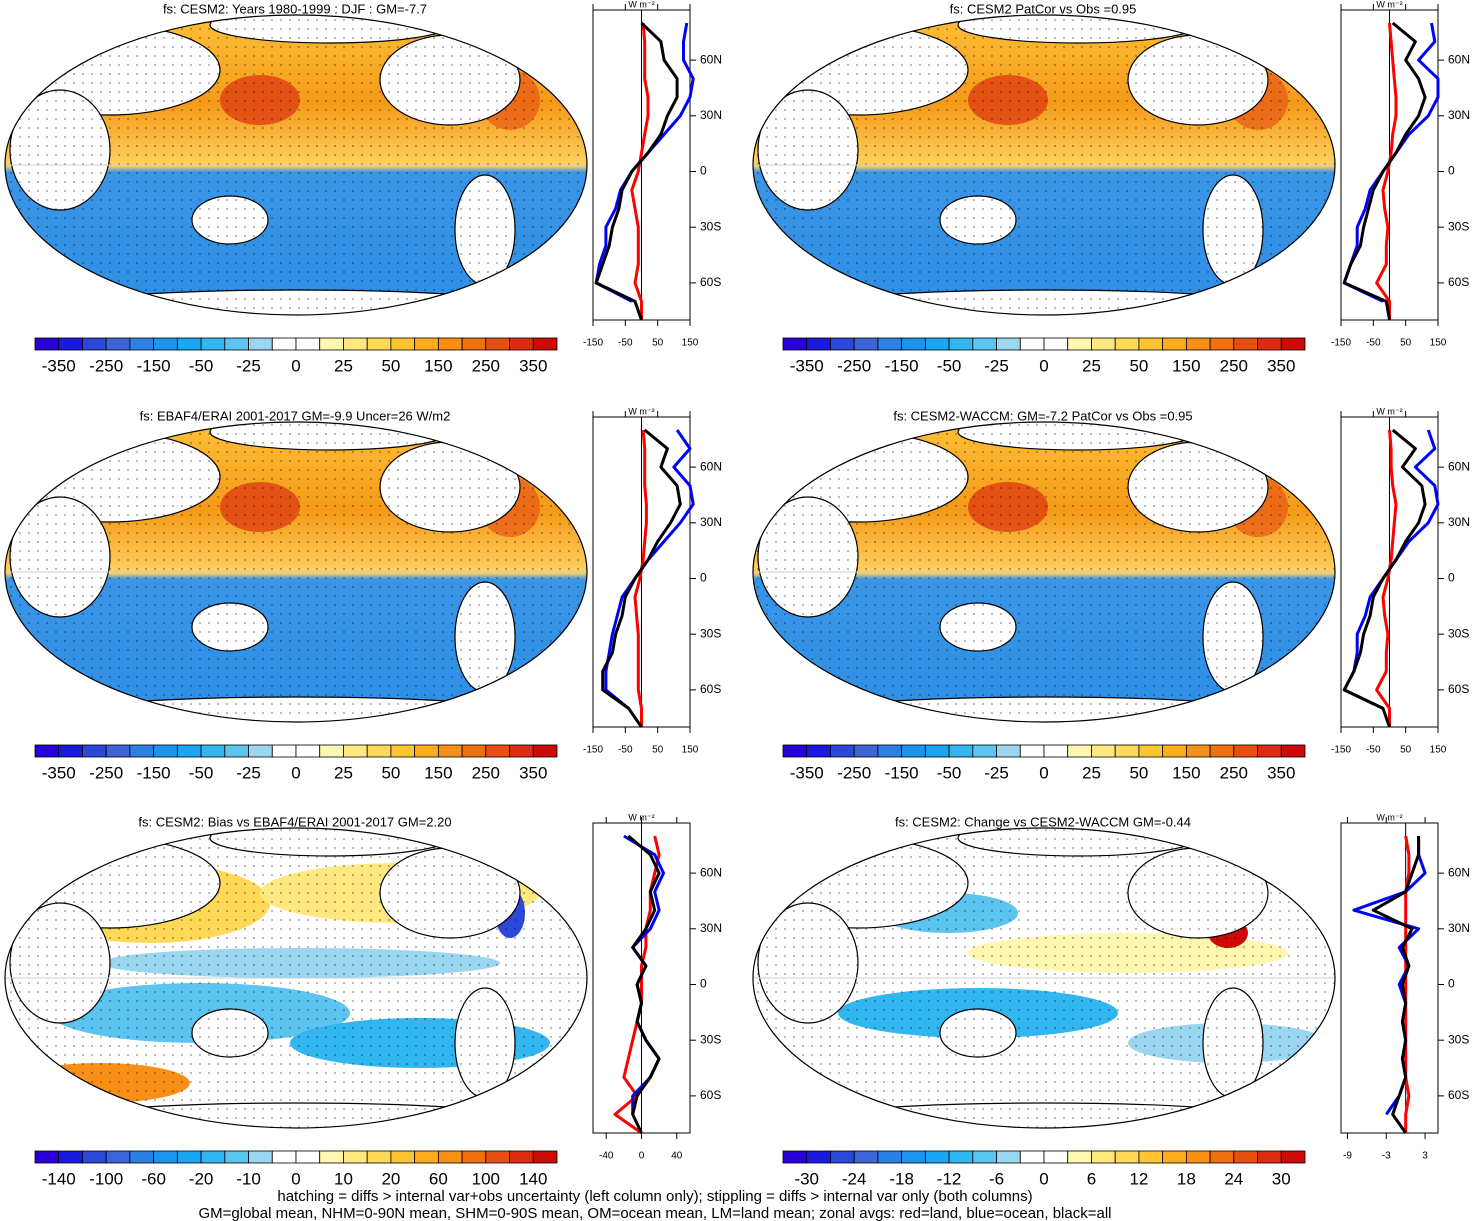 The height and width of the screenshot is (1221, 1483). What do you see at coordinates (390, 1178) in the screenshot?
I see `colorbar-label: 20` at bounding box center [390, 1178].